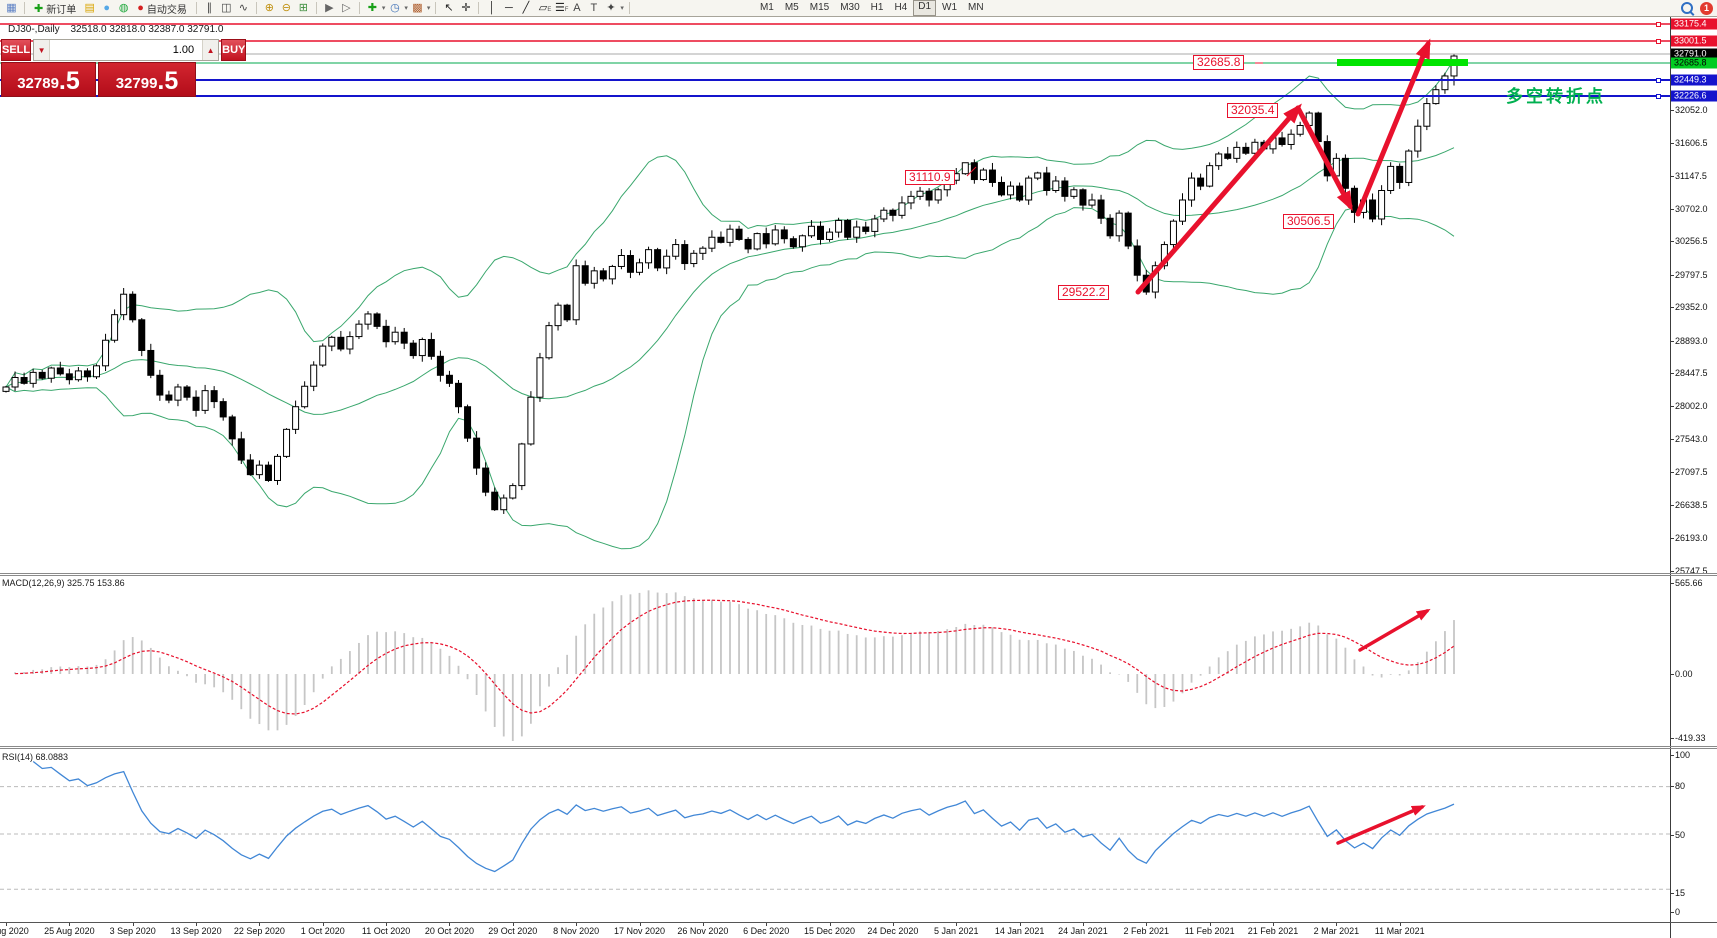  I want to click on line-chart-type-icon: ∿, so click(243, 8).